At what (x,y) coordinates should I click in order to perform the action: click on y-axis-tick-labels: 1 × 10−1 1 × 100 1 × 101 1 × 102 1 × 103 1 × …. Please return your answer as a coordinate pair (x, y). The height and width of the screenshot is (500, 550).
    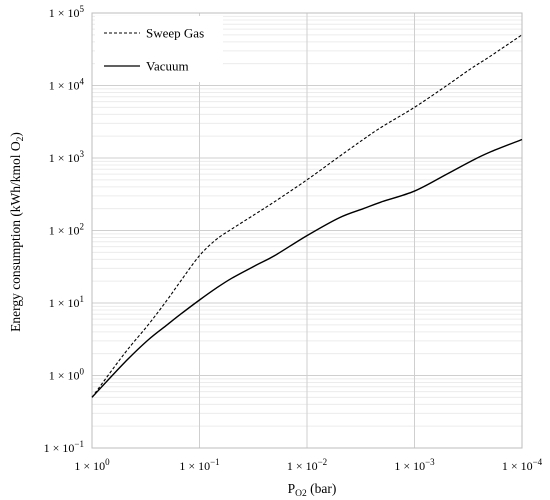
    Looking at the image, I should click on (64, 229).